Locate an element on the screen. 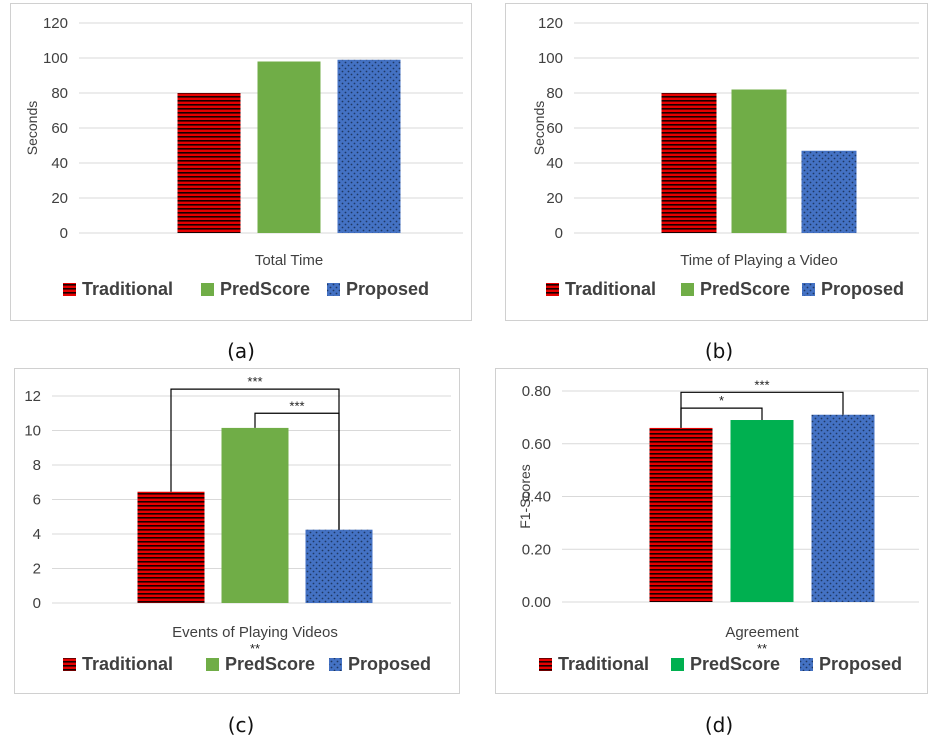  x-category-label: Agreement is located at coordinates (762, 632).